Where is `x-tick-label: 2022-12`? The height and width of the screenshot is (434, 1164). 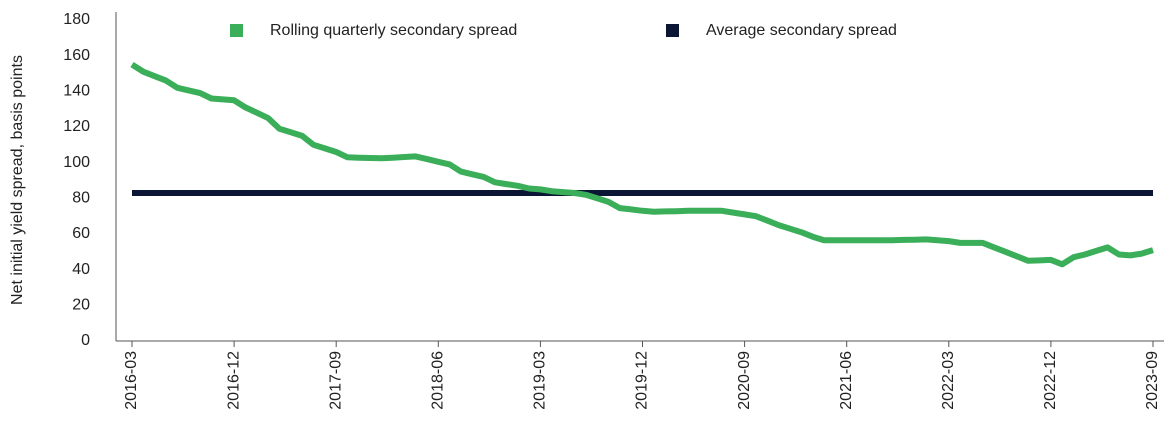 x-tick-label: 2022-12 is located at coordinates (1050, 380).